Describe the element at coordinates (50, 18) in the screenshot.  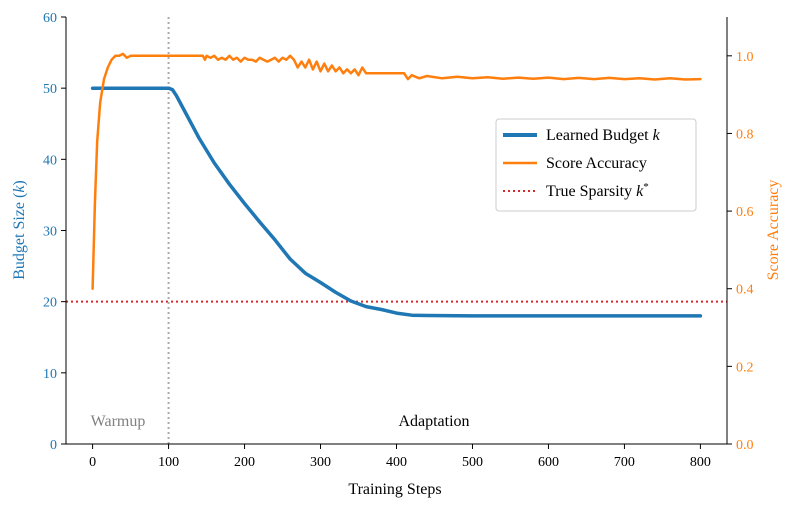
I see `y-left-tick-label: 60` at that location.